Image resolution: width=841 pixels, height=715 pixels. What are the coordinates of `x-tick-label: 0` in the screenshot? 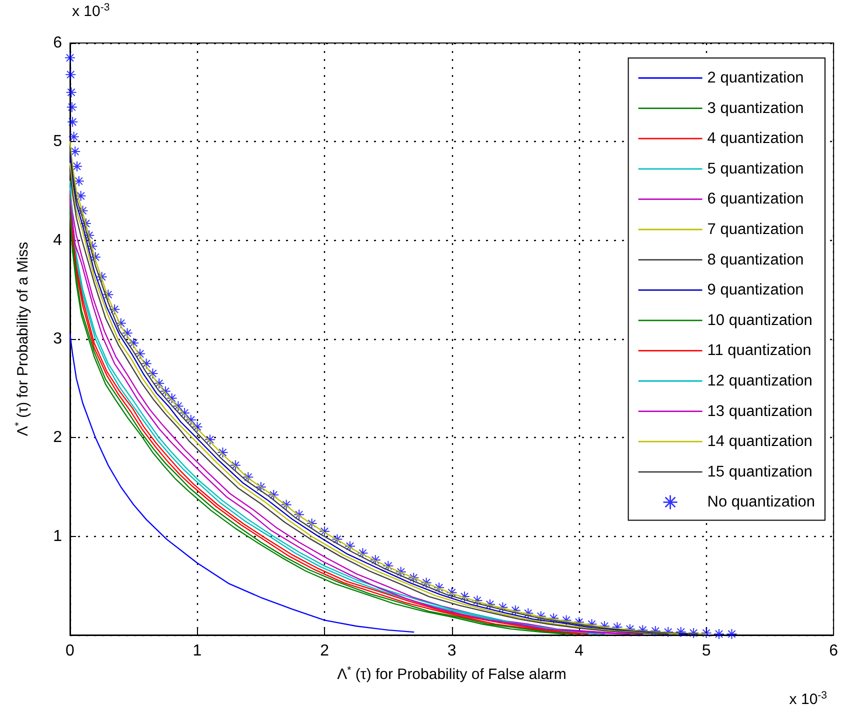 It's located at (70, 651).